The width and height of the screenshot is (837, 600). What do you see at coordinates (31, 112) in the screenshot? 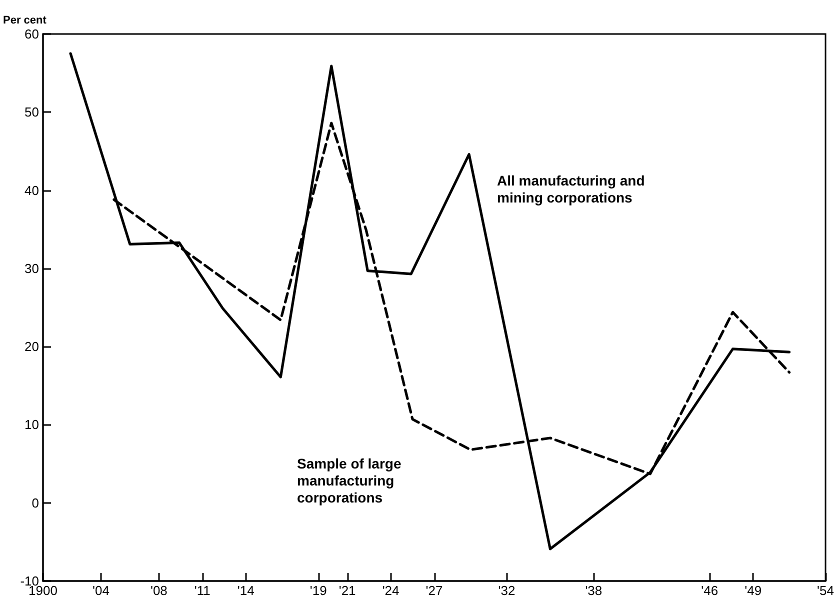
I see `y-tick-label: 50` at bounding box center [31, 112].